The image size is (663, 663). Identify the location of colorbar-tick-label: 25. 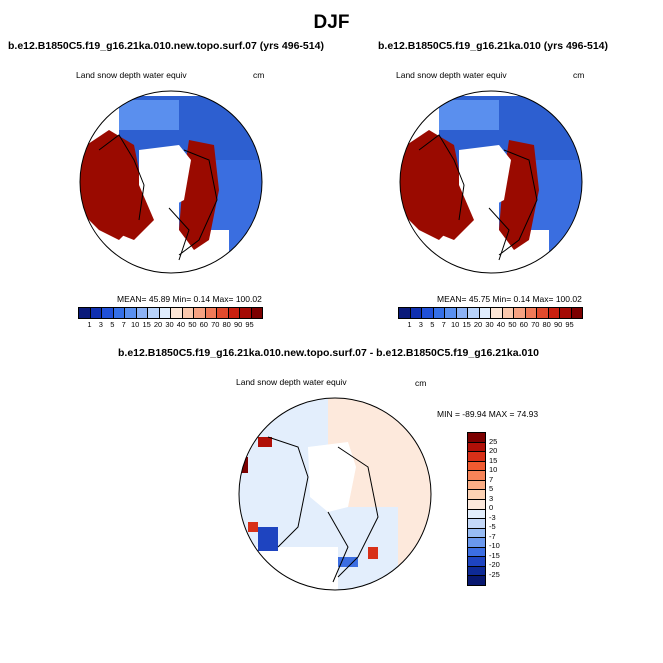
(493, 441).